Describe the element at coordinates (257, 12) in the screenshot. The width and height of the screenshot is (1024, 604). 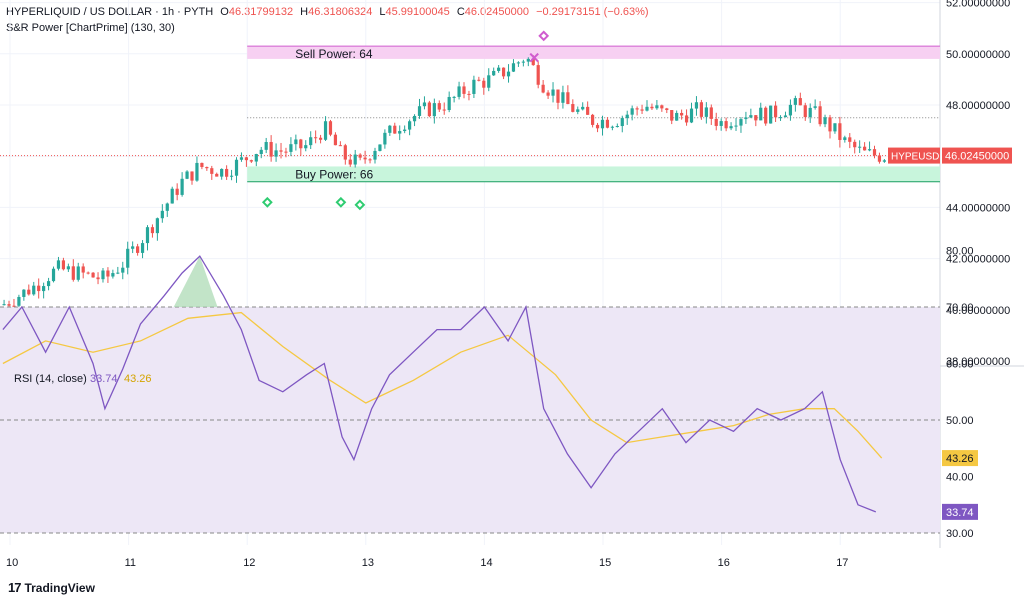
I see `ohlc-open: O46.31799132` at that location.